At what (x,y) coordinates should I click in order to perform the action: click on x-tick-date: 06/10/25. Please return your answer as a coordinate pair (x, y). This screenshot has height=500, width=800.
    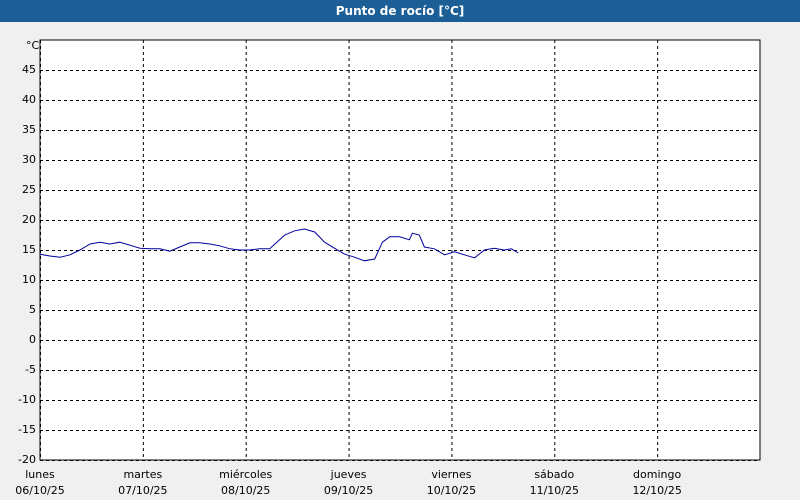
    Looking at the image, I should click on (39, 490).